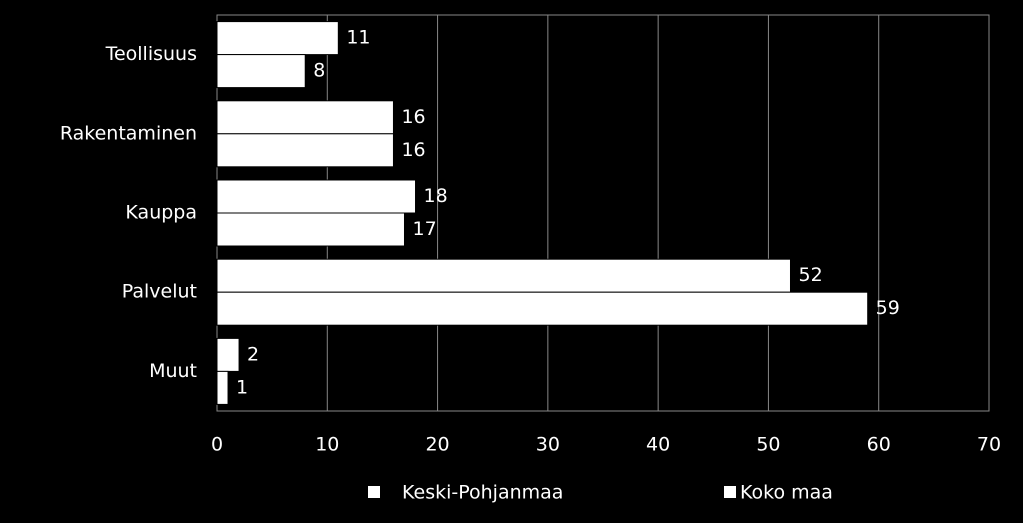 The height and width of the screenshot is (523, 1023). I want to click on data-label: 17, so click(424, 229).